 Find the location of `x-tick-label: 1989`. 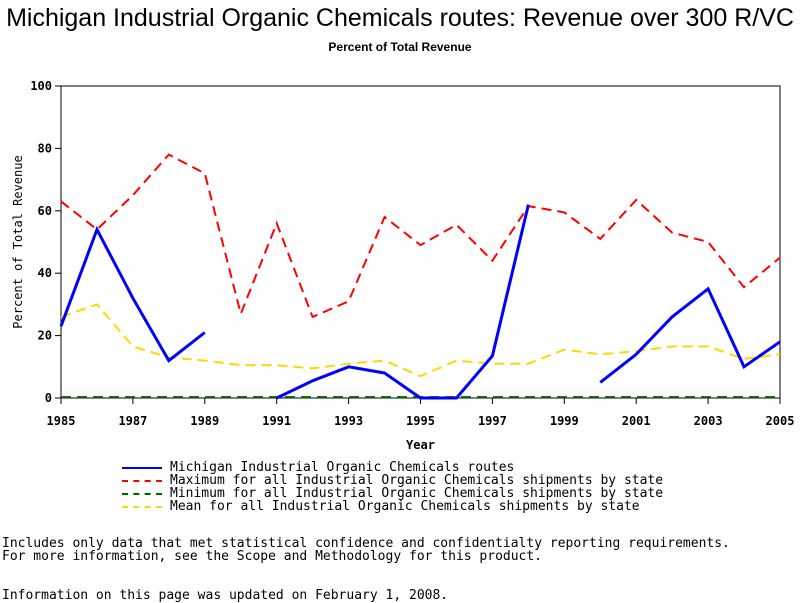

x-tick-label: 1989 is located at coordinates (204, 421).